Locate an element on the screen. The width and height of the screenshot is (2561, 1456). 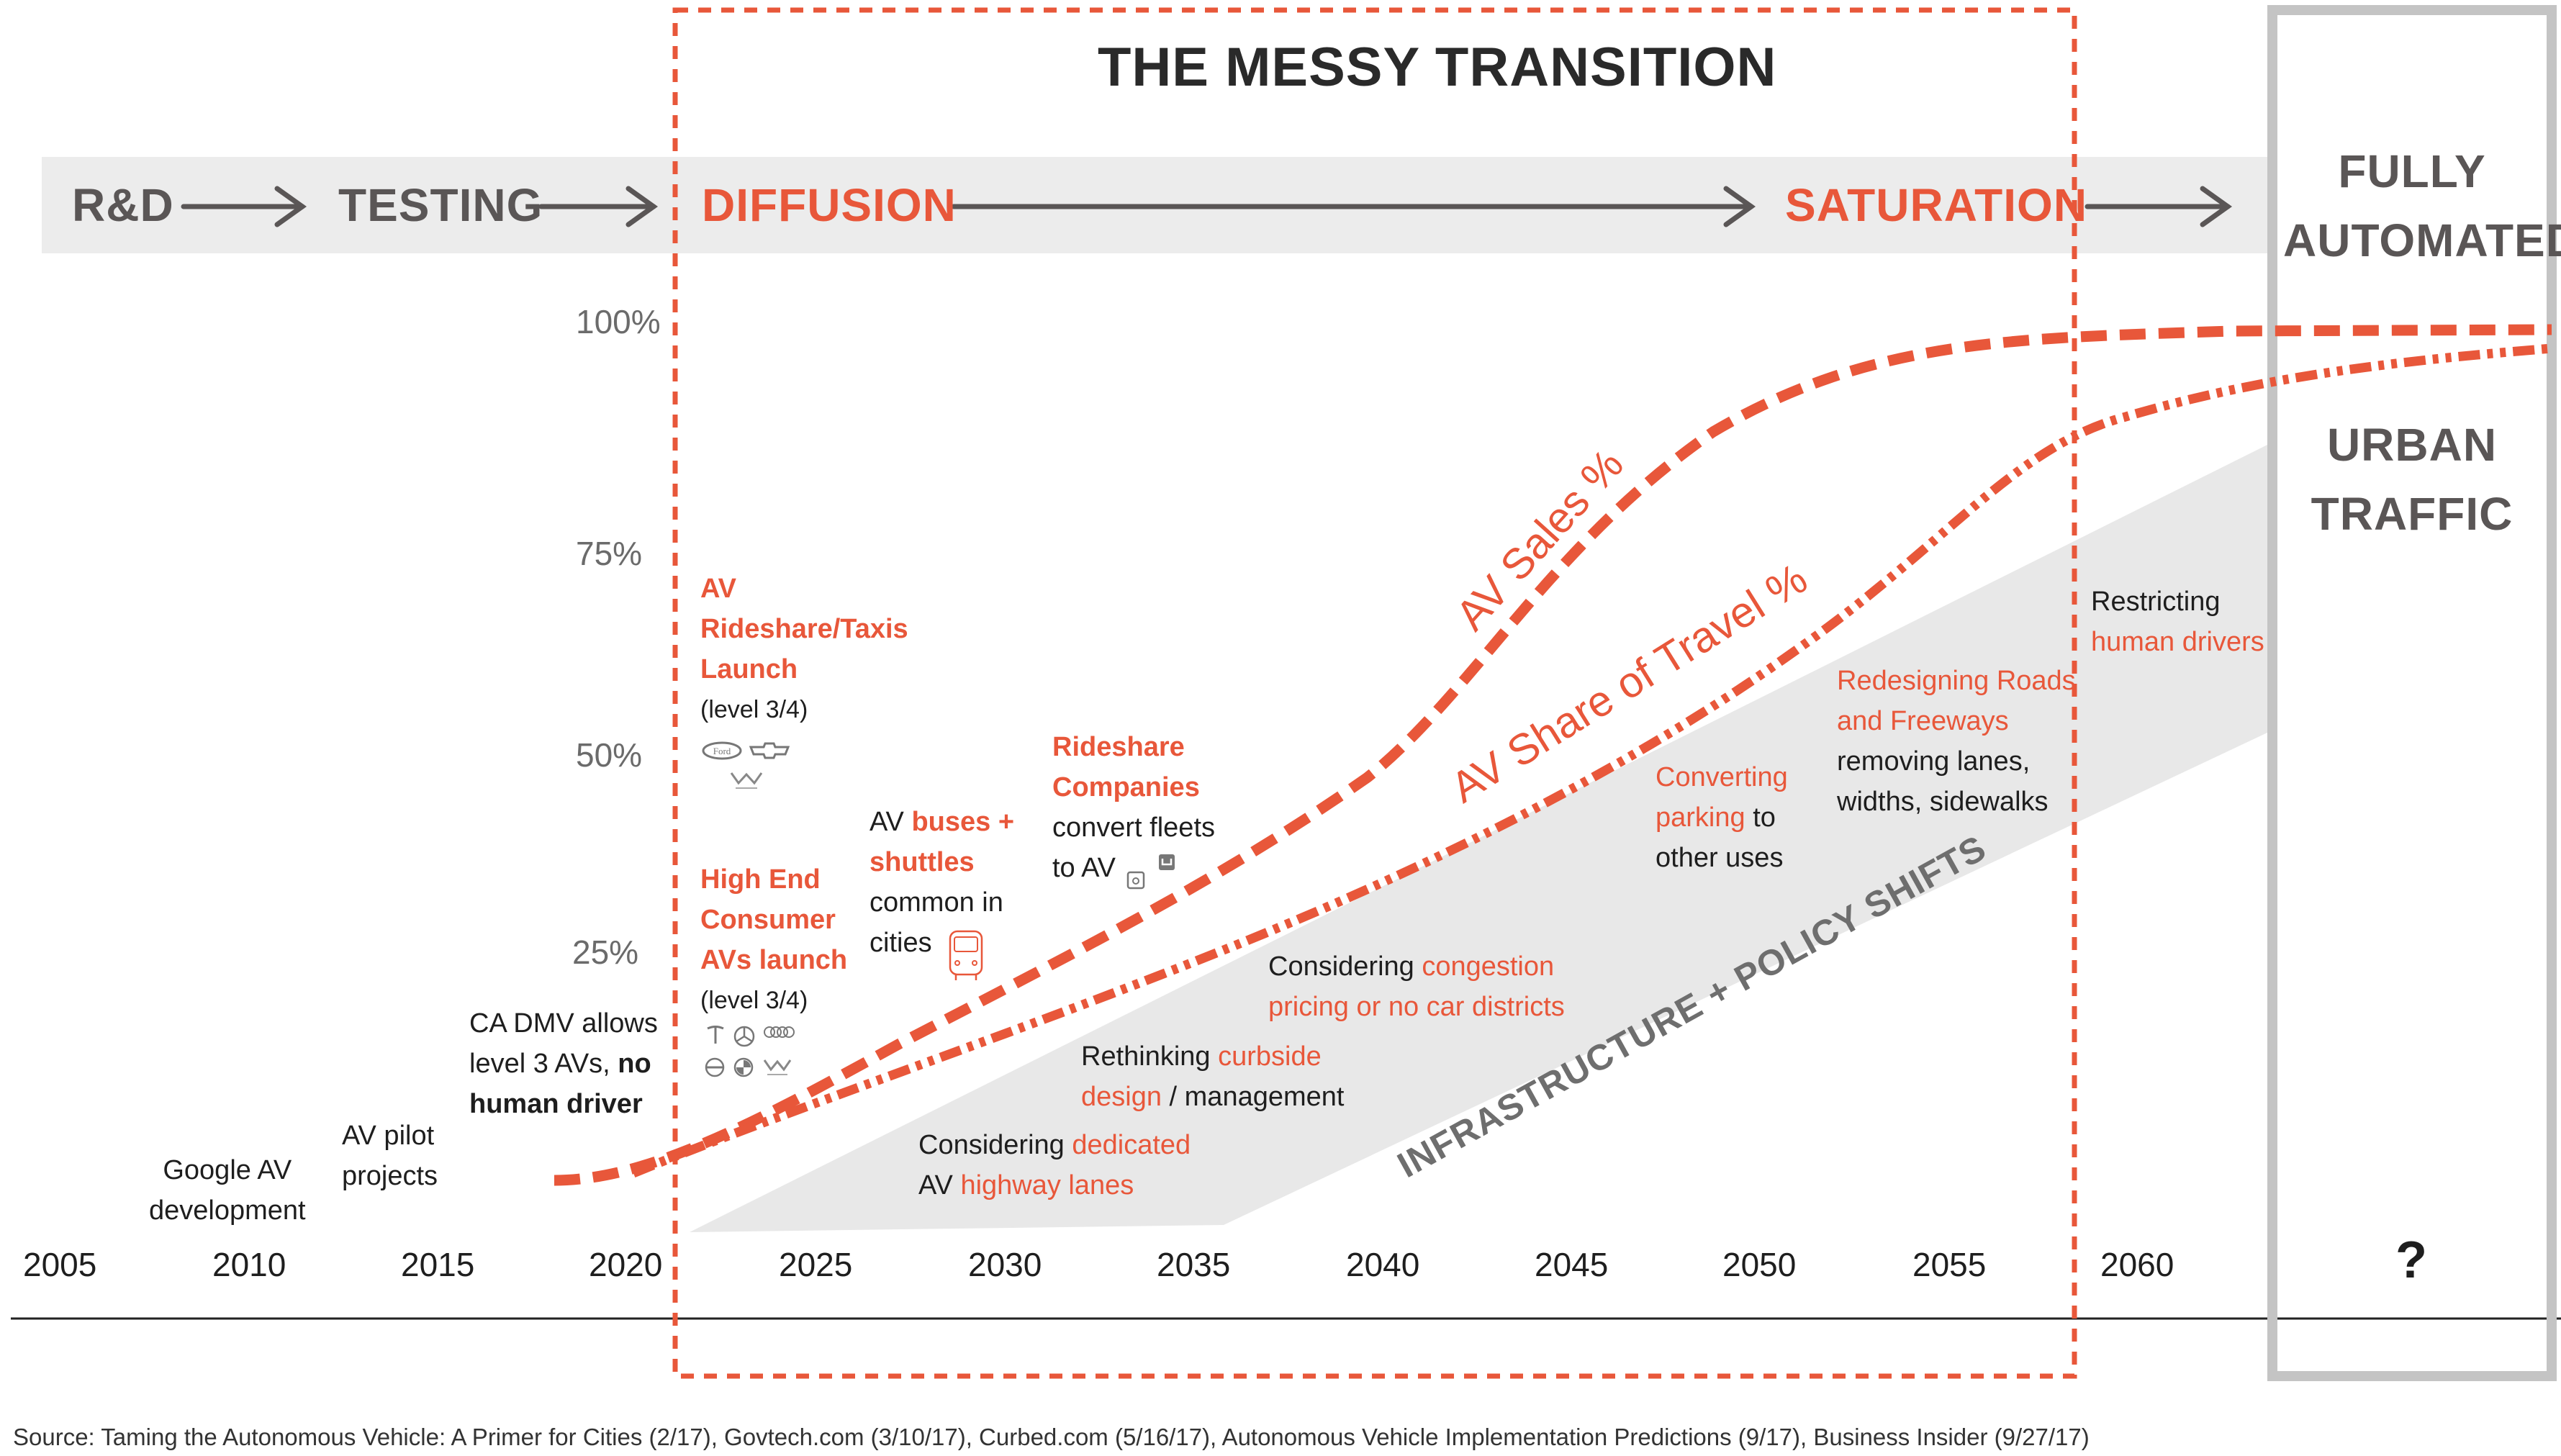
note-parking: Converting parking to other uses is located at coordinates (1722, 817).